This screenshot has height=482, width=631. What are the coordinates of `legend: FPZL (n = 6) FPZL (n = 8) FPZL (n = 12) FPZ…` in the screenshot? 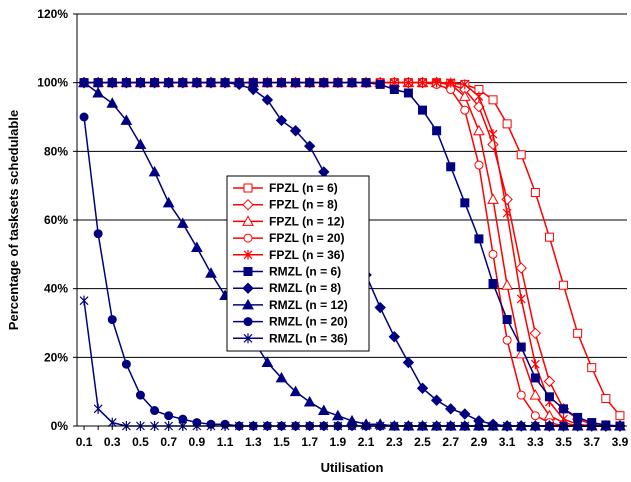 It's located at (298, 263).